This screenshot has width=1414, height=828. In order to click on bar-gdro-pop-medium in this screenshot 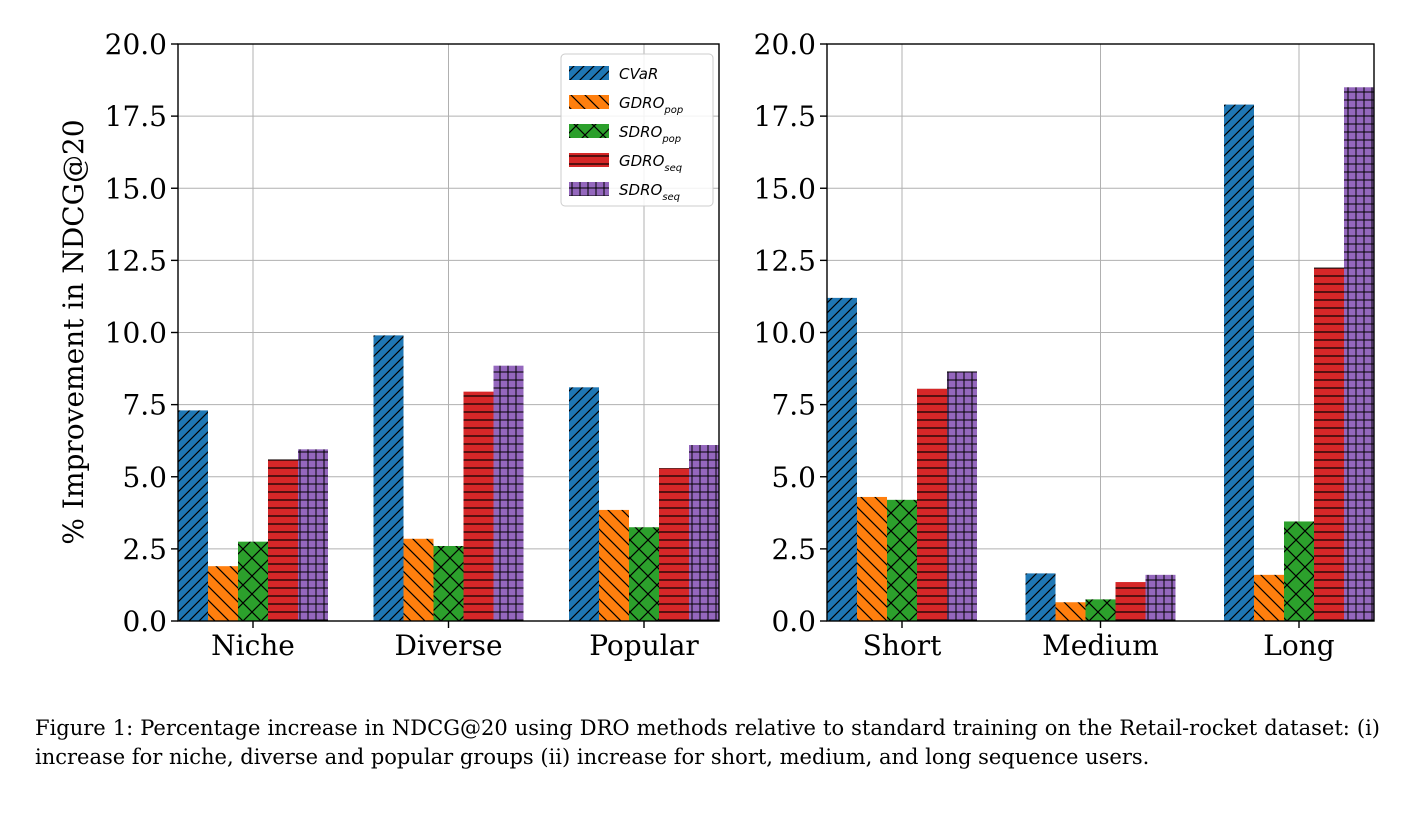, I will do `click(1070, 611)`.